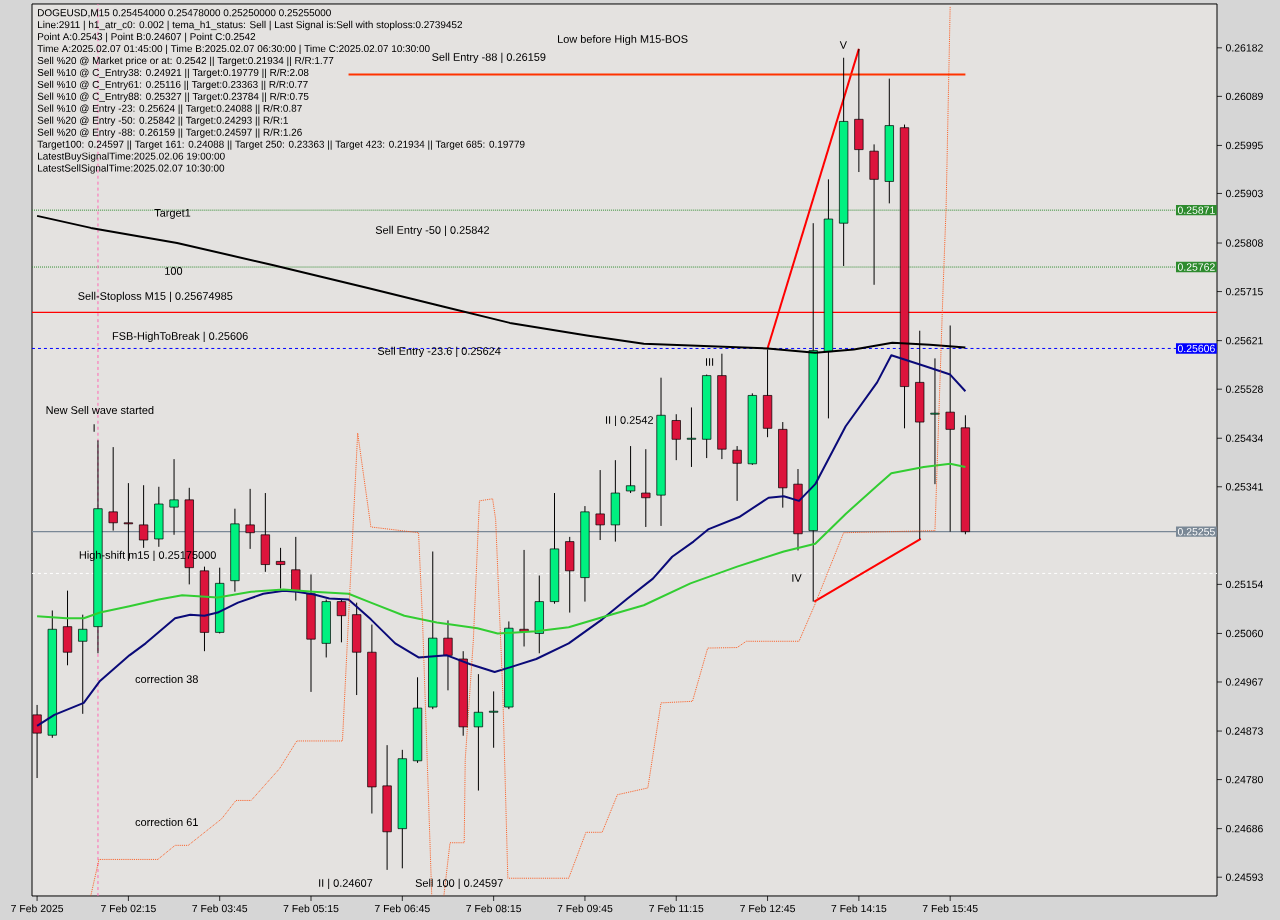 The height and width of the screenshot is (920, 1280). I want to click on ref-line-label: 0.25871, so click(1196, 210).